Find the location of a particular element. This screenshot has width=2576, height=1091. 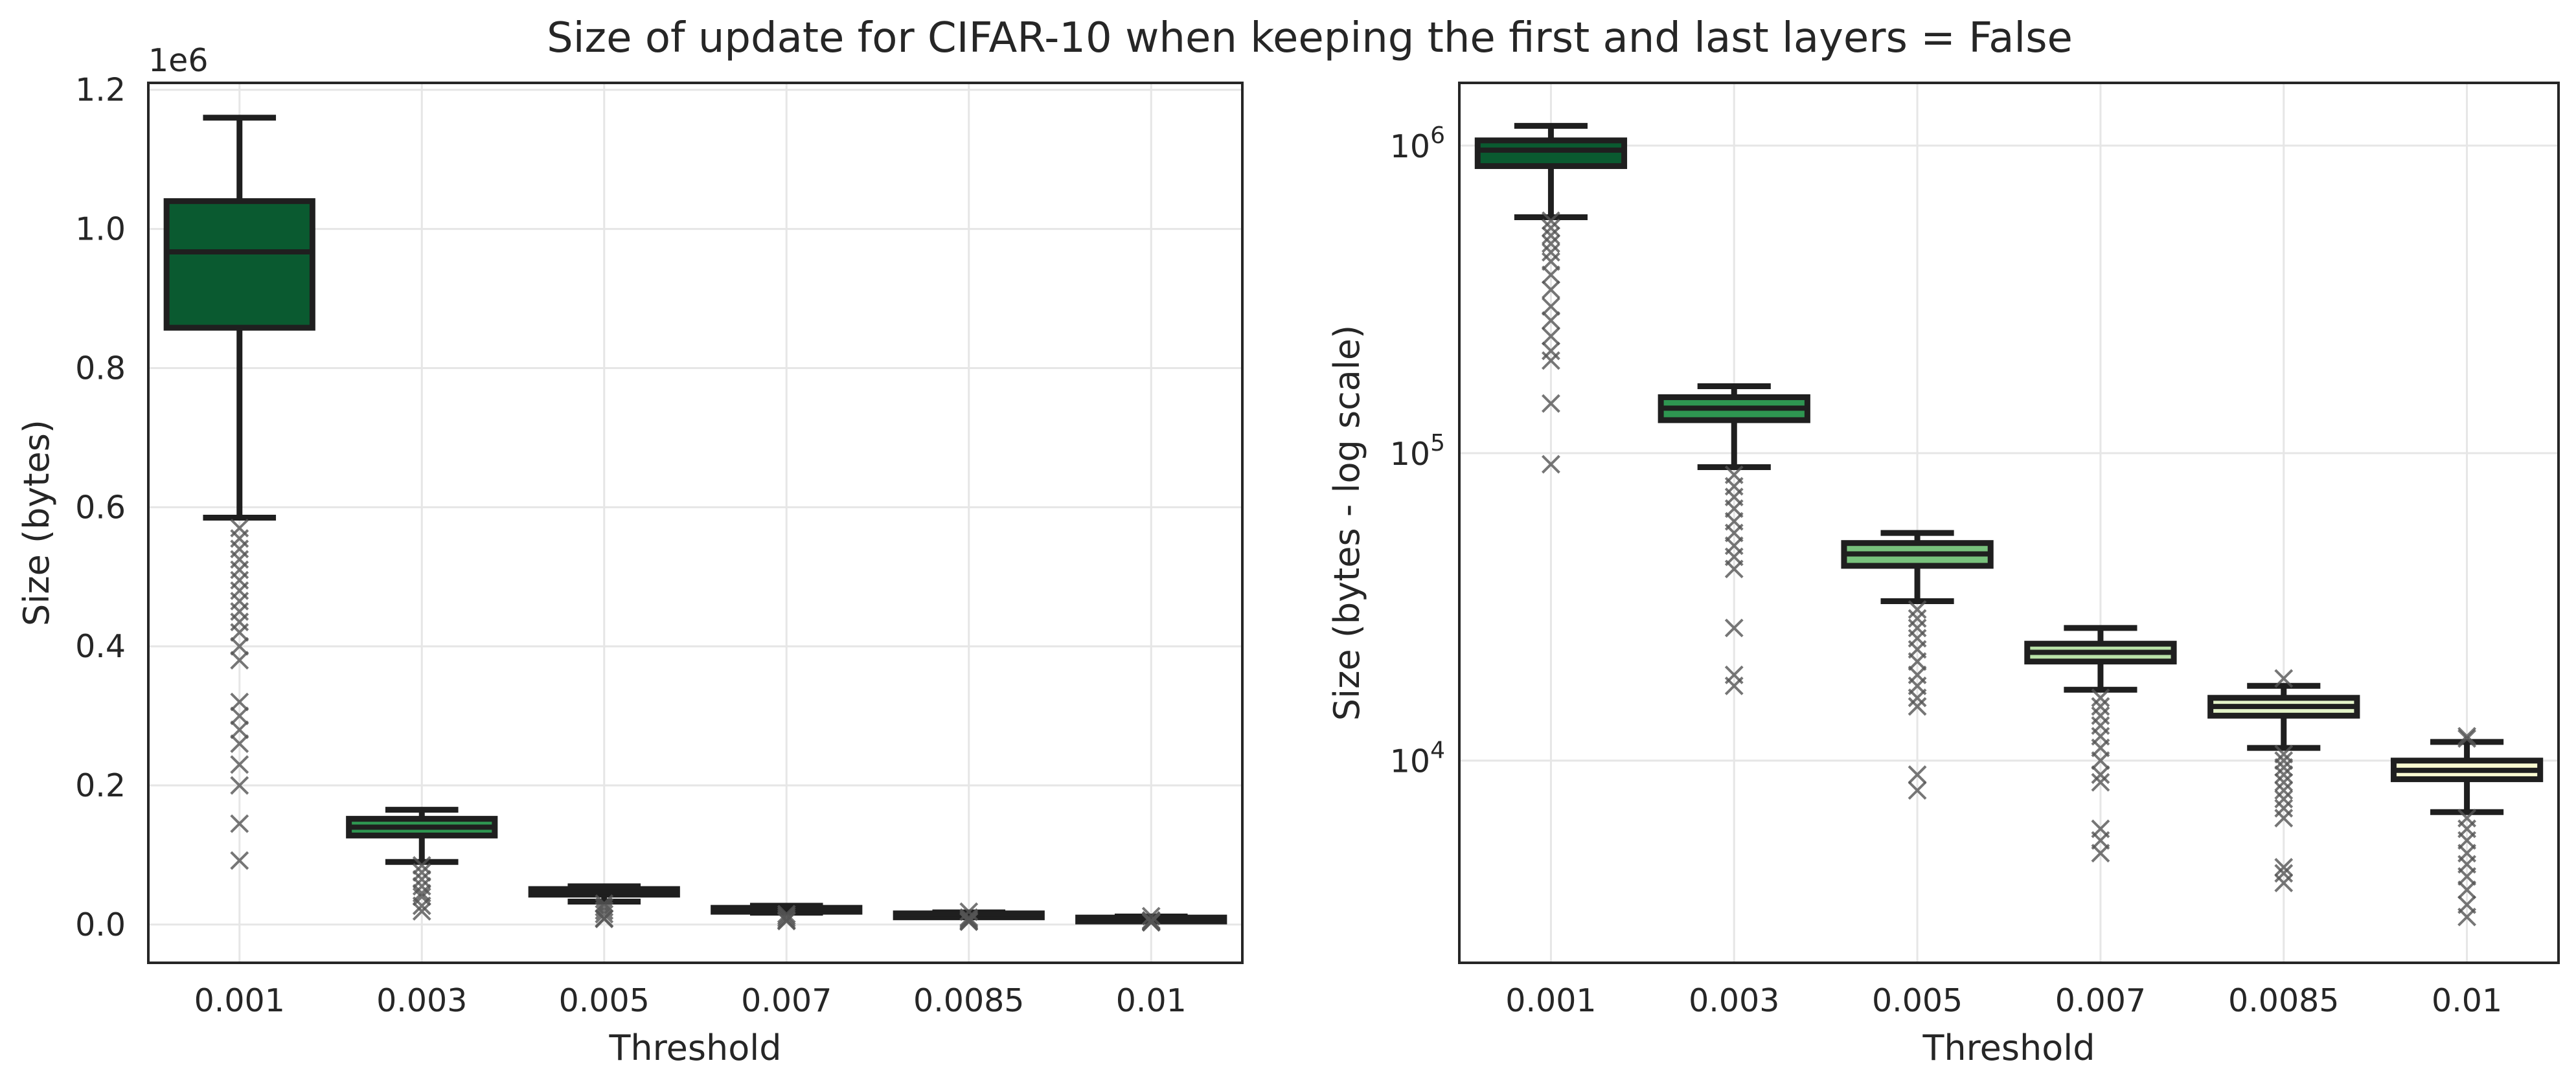

y-tick-label: 10⁵ is located at coordinates (1417, 451).